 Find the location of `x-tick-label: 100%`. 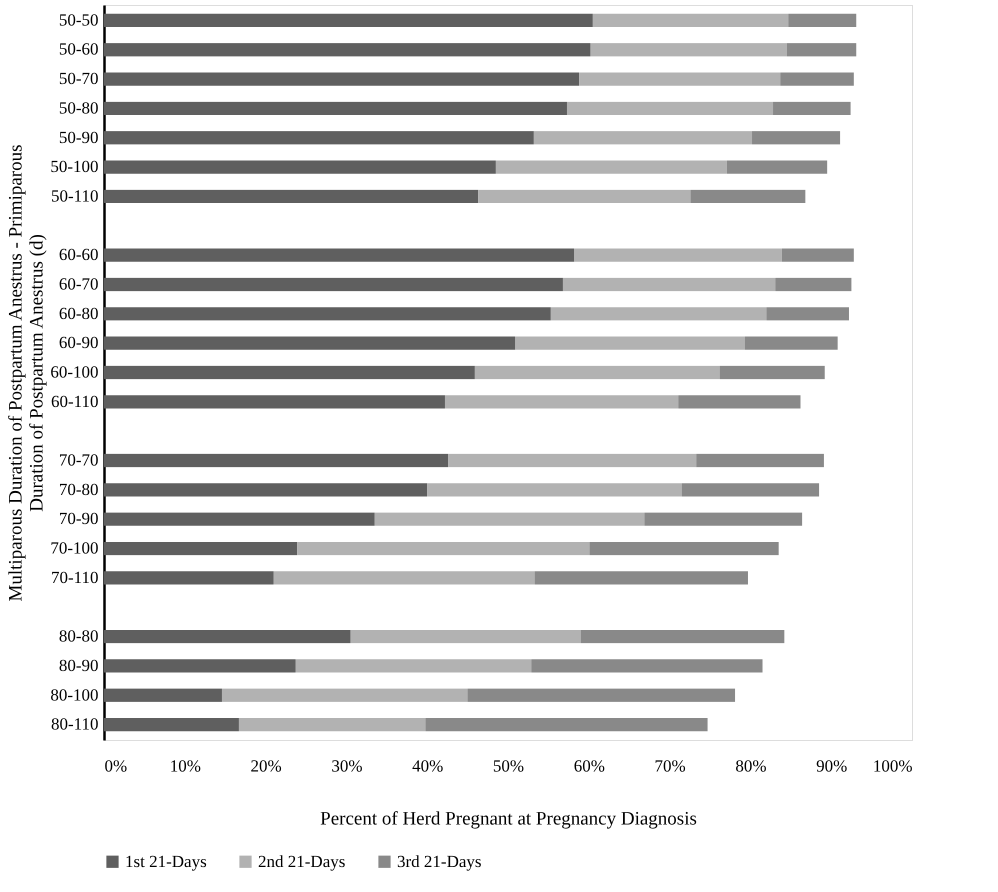

x-tick-label: 100% is located at coordinates (892, 766).